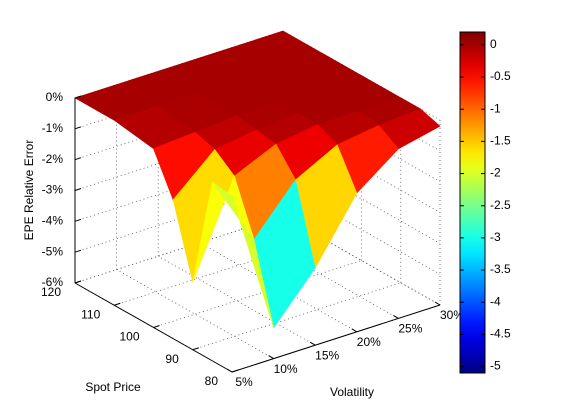  Describe the element at coordinates (500, 334) in the screenshot. I see `colorbar-tick-label: -4.5` at that location.